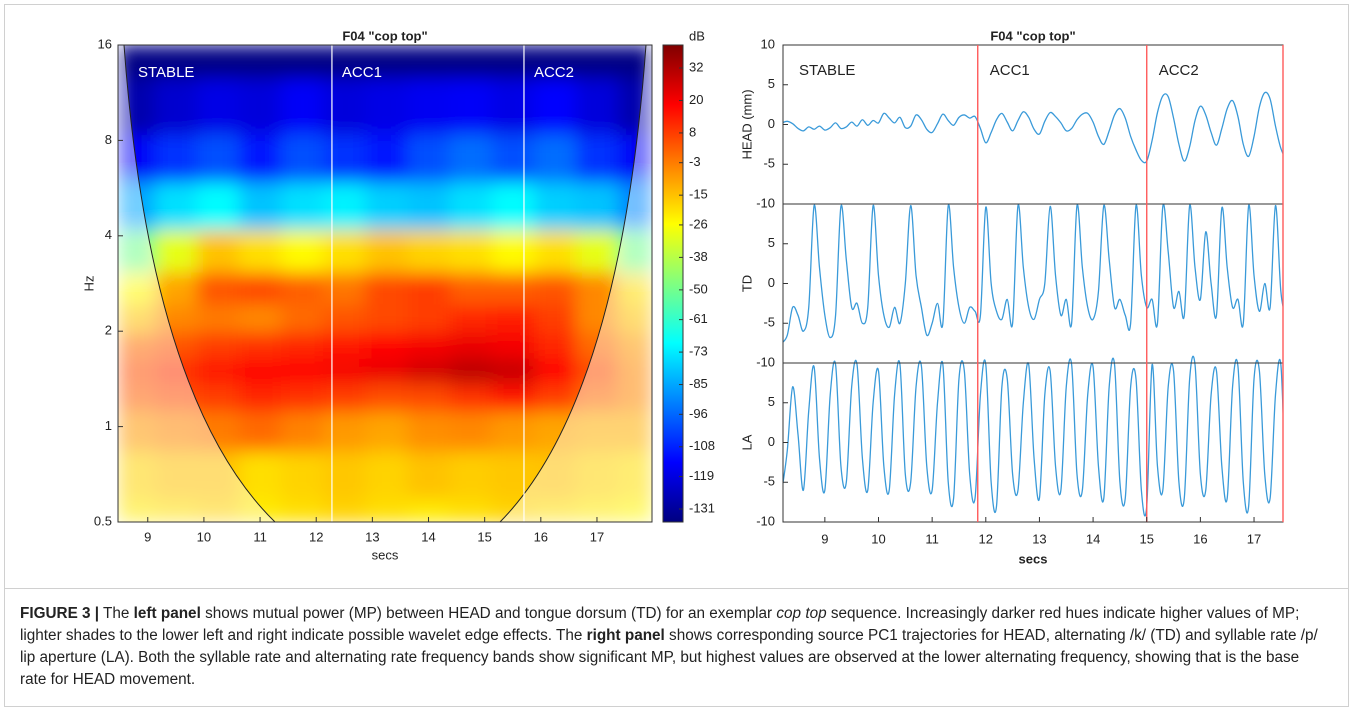 This screenshot has height=713, width=1355. Describe the element at coordinates (1179, 70) in the screenshot. I see `phase-label: ACC2` at that location.